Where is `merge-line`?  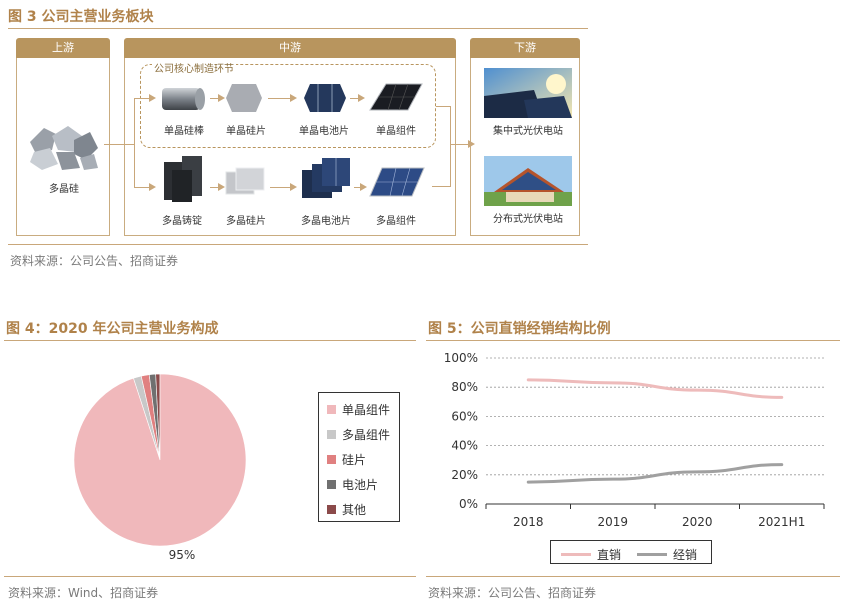 merge-line is located at coordinates (450, 146).